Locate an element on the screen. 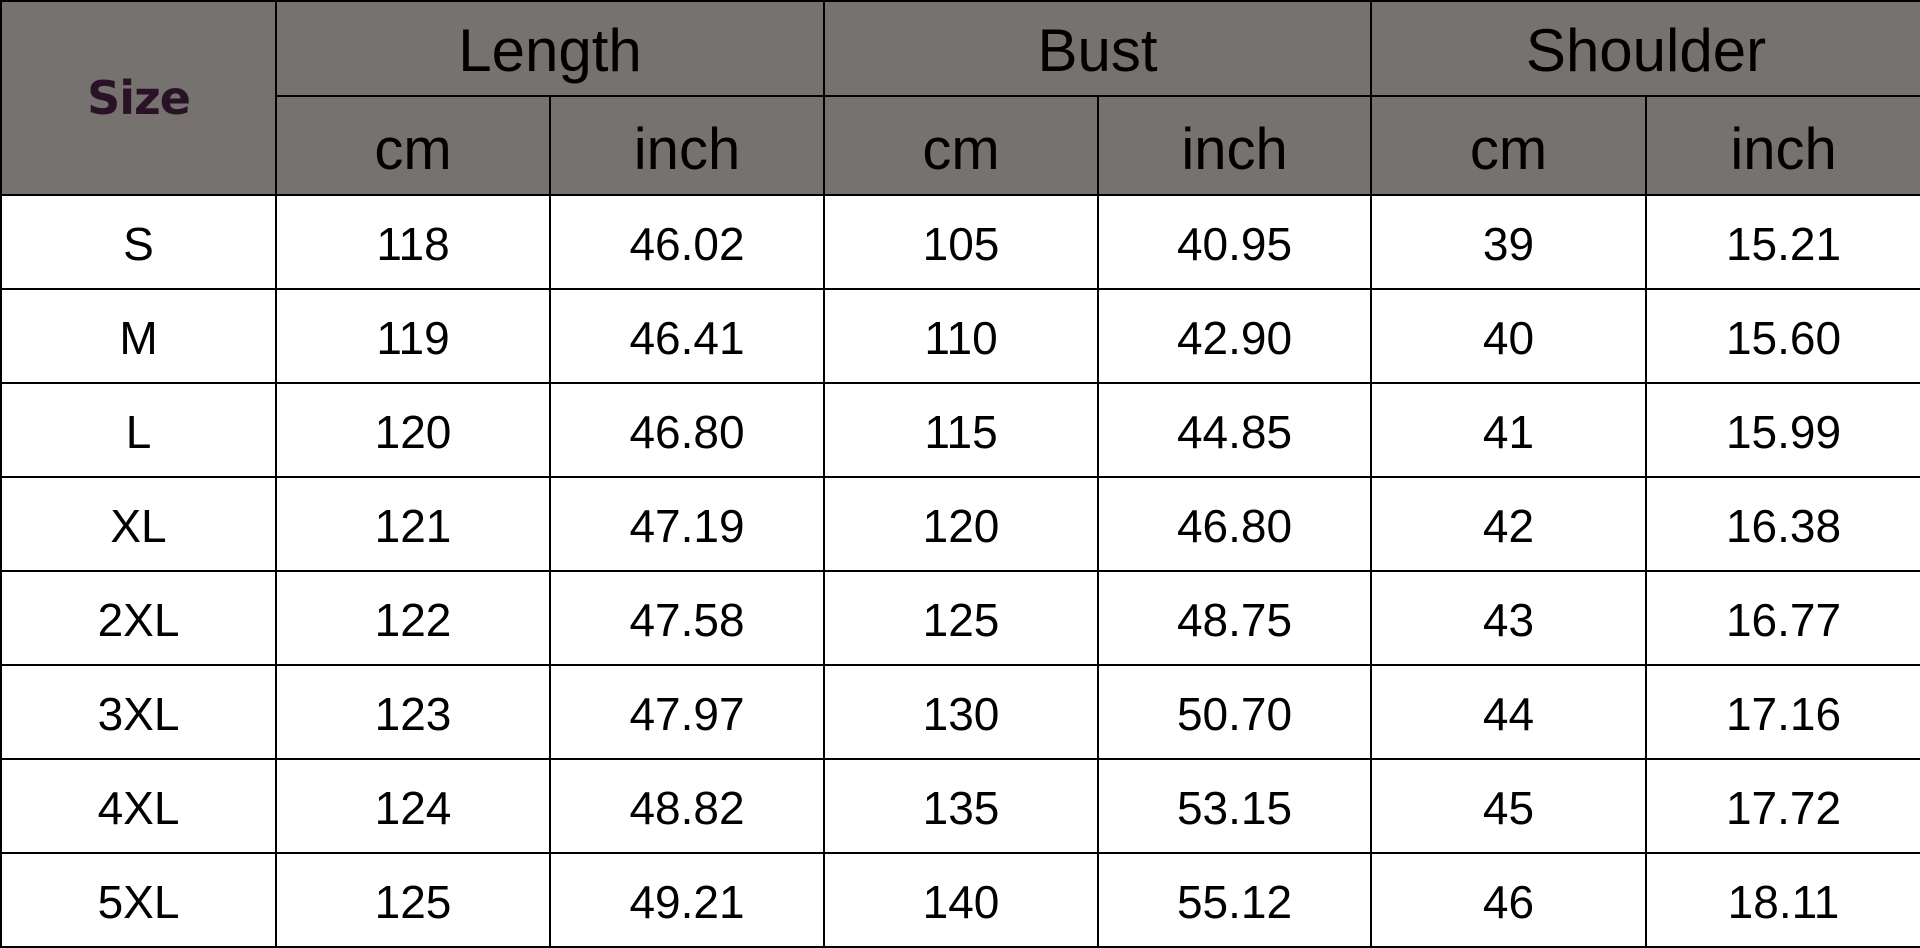  cell-size: L is located at coordinates (138, 430).